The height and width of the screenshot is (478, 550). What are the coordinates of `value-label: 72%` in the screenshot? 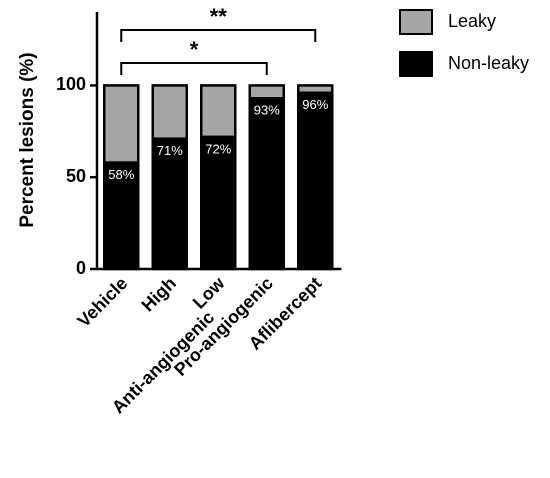 It's located at (218, 148).